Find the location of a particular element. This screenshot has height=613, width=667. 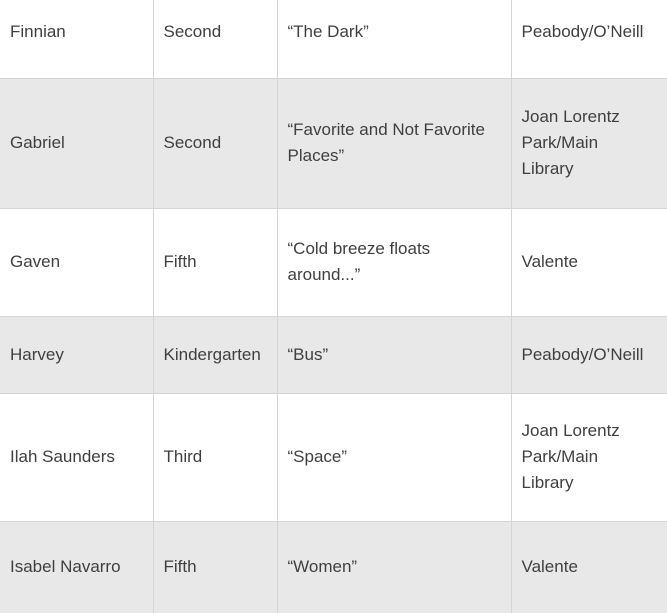

cell-title: “Cold breeze floats around...” is located at coordinates (394, 261).